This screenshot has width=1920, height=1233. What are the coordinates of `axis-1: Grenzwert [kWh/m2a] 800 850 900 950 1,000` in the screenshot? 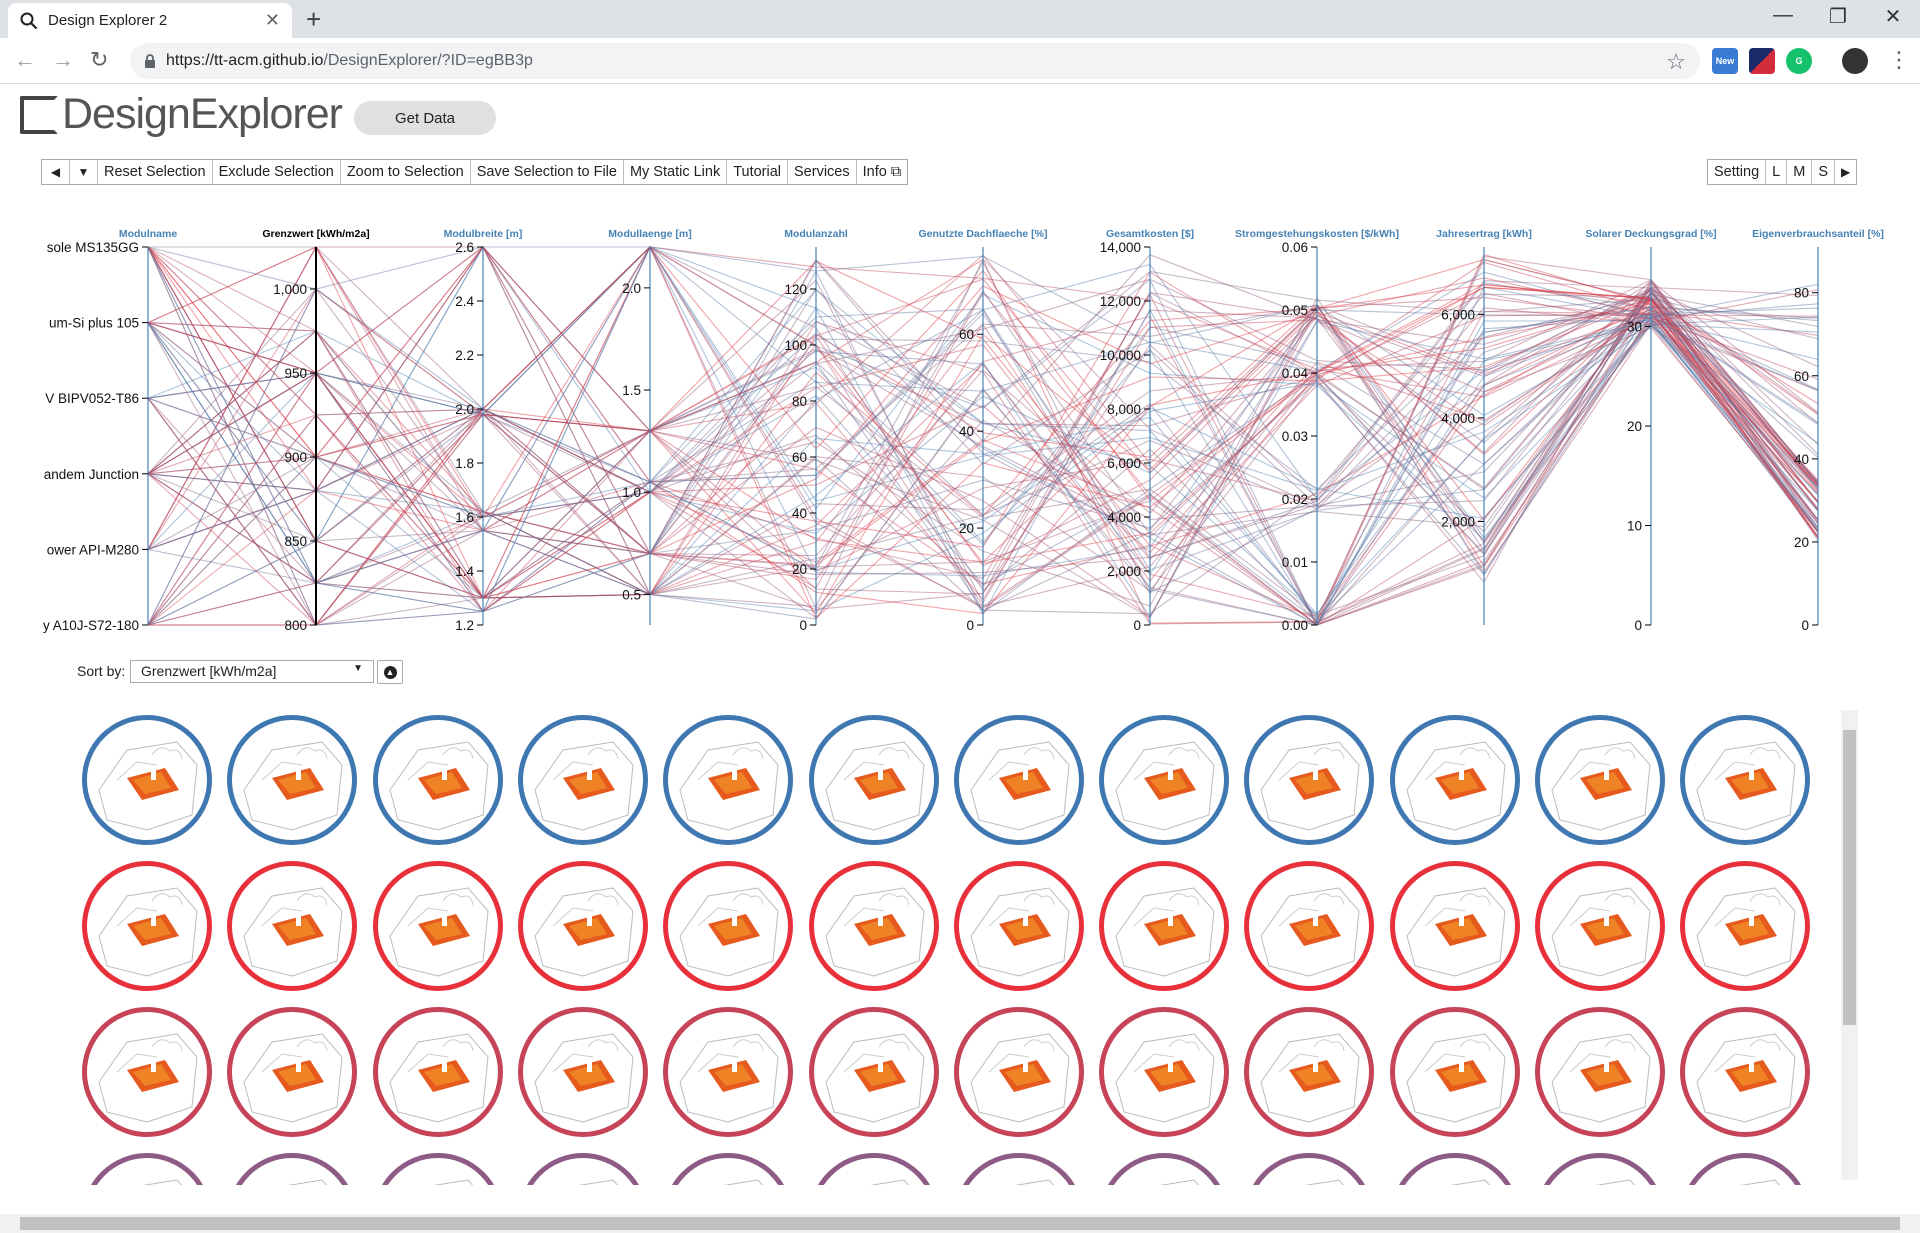 It's located at (315, 430).